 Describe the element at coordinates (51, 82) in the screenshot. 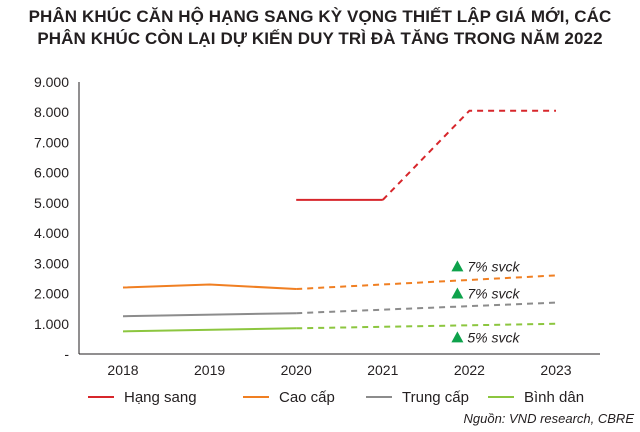

I see `y-tick-label: 9.000` at that location.